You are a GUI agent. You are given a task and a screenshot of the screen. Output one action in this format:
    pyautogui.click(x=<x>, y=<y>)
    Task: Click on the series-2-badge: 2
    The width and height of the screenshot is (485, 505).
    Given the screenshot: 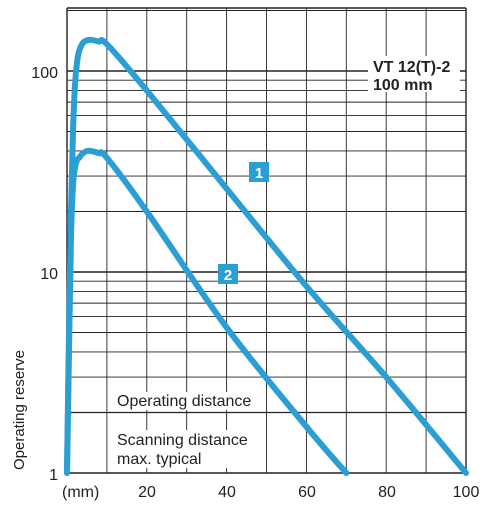 What is the action you would take?
    pyautogui.click(x=228, y=274)
    